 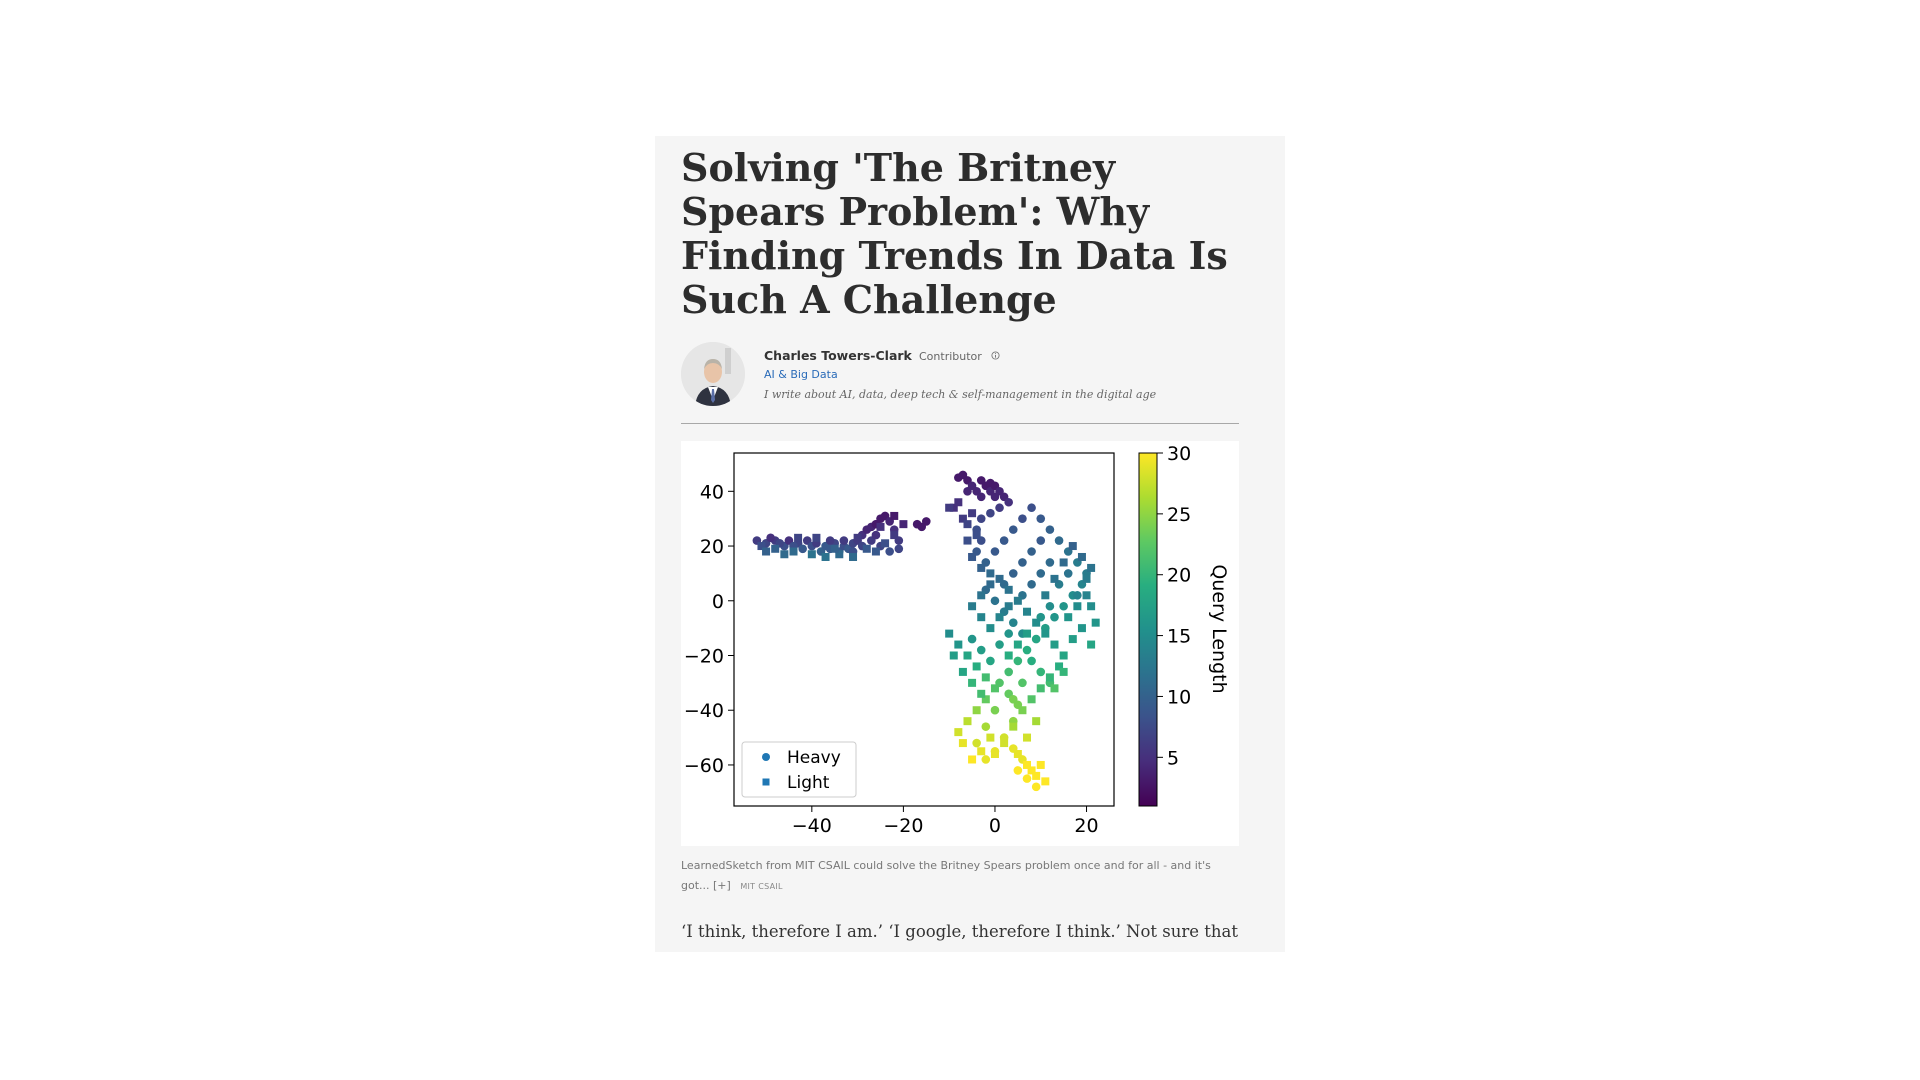 What do you see at coordinates (1173, 758) in the screenshot?
I see `colorbar-tick-label: 5` at bounding box center [1173, 758].